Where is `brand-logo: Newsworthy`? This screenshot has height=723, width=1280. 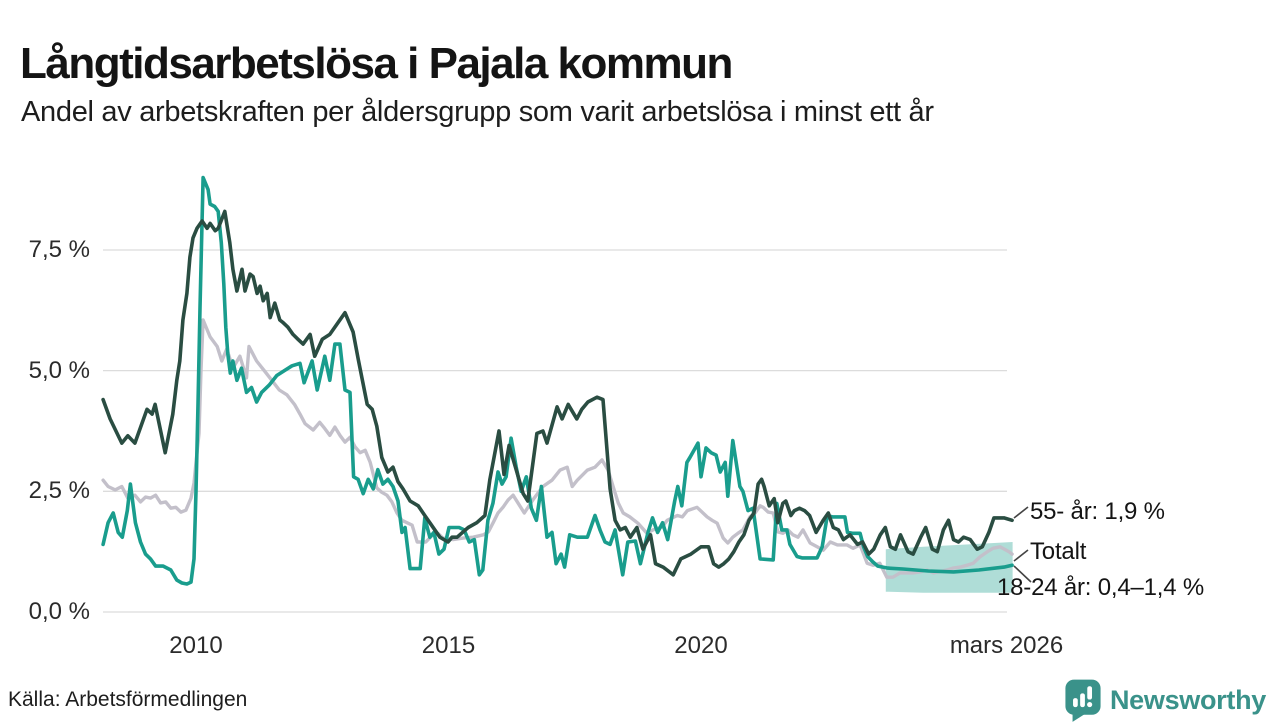
brand-logo: Newsworthy is located at coordinates (1165, 700).